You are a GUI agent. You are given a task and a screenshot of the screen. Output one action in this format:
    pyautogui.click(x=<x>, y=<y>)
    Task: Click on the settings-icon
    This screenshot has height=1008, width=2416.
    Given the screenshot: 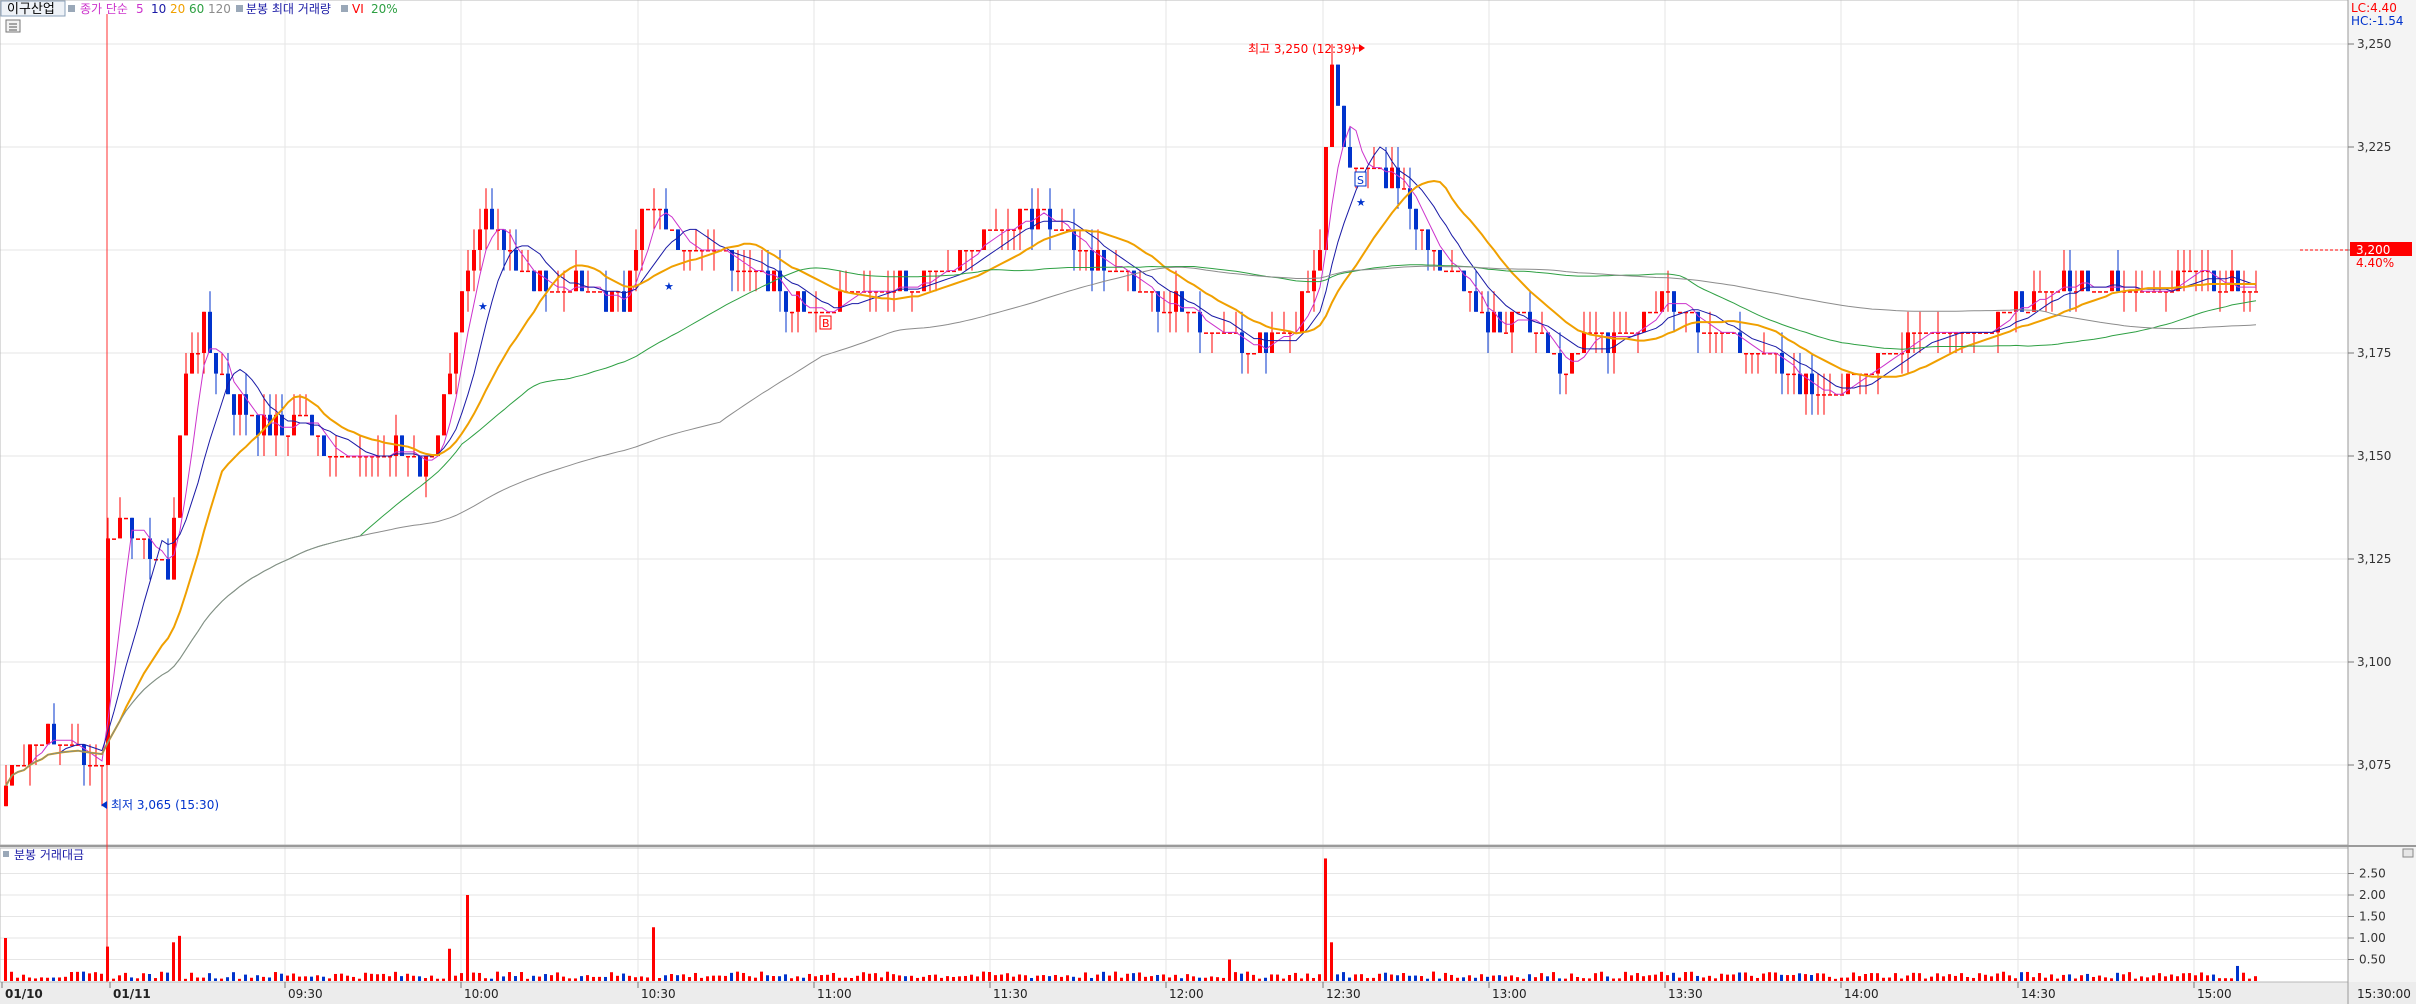 What is the action you would take?
    pyautogui.click(x=13, y=26)
    